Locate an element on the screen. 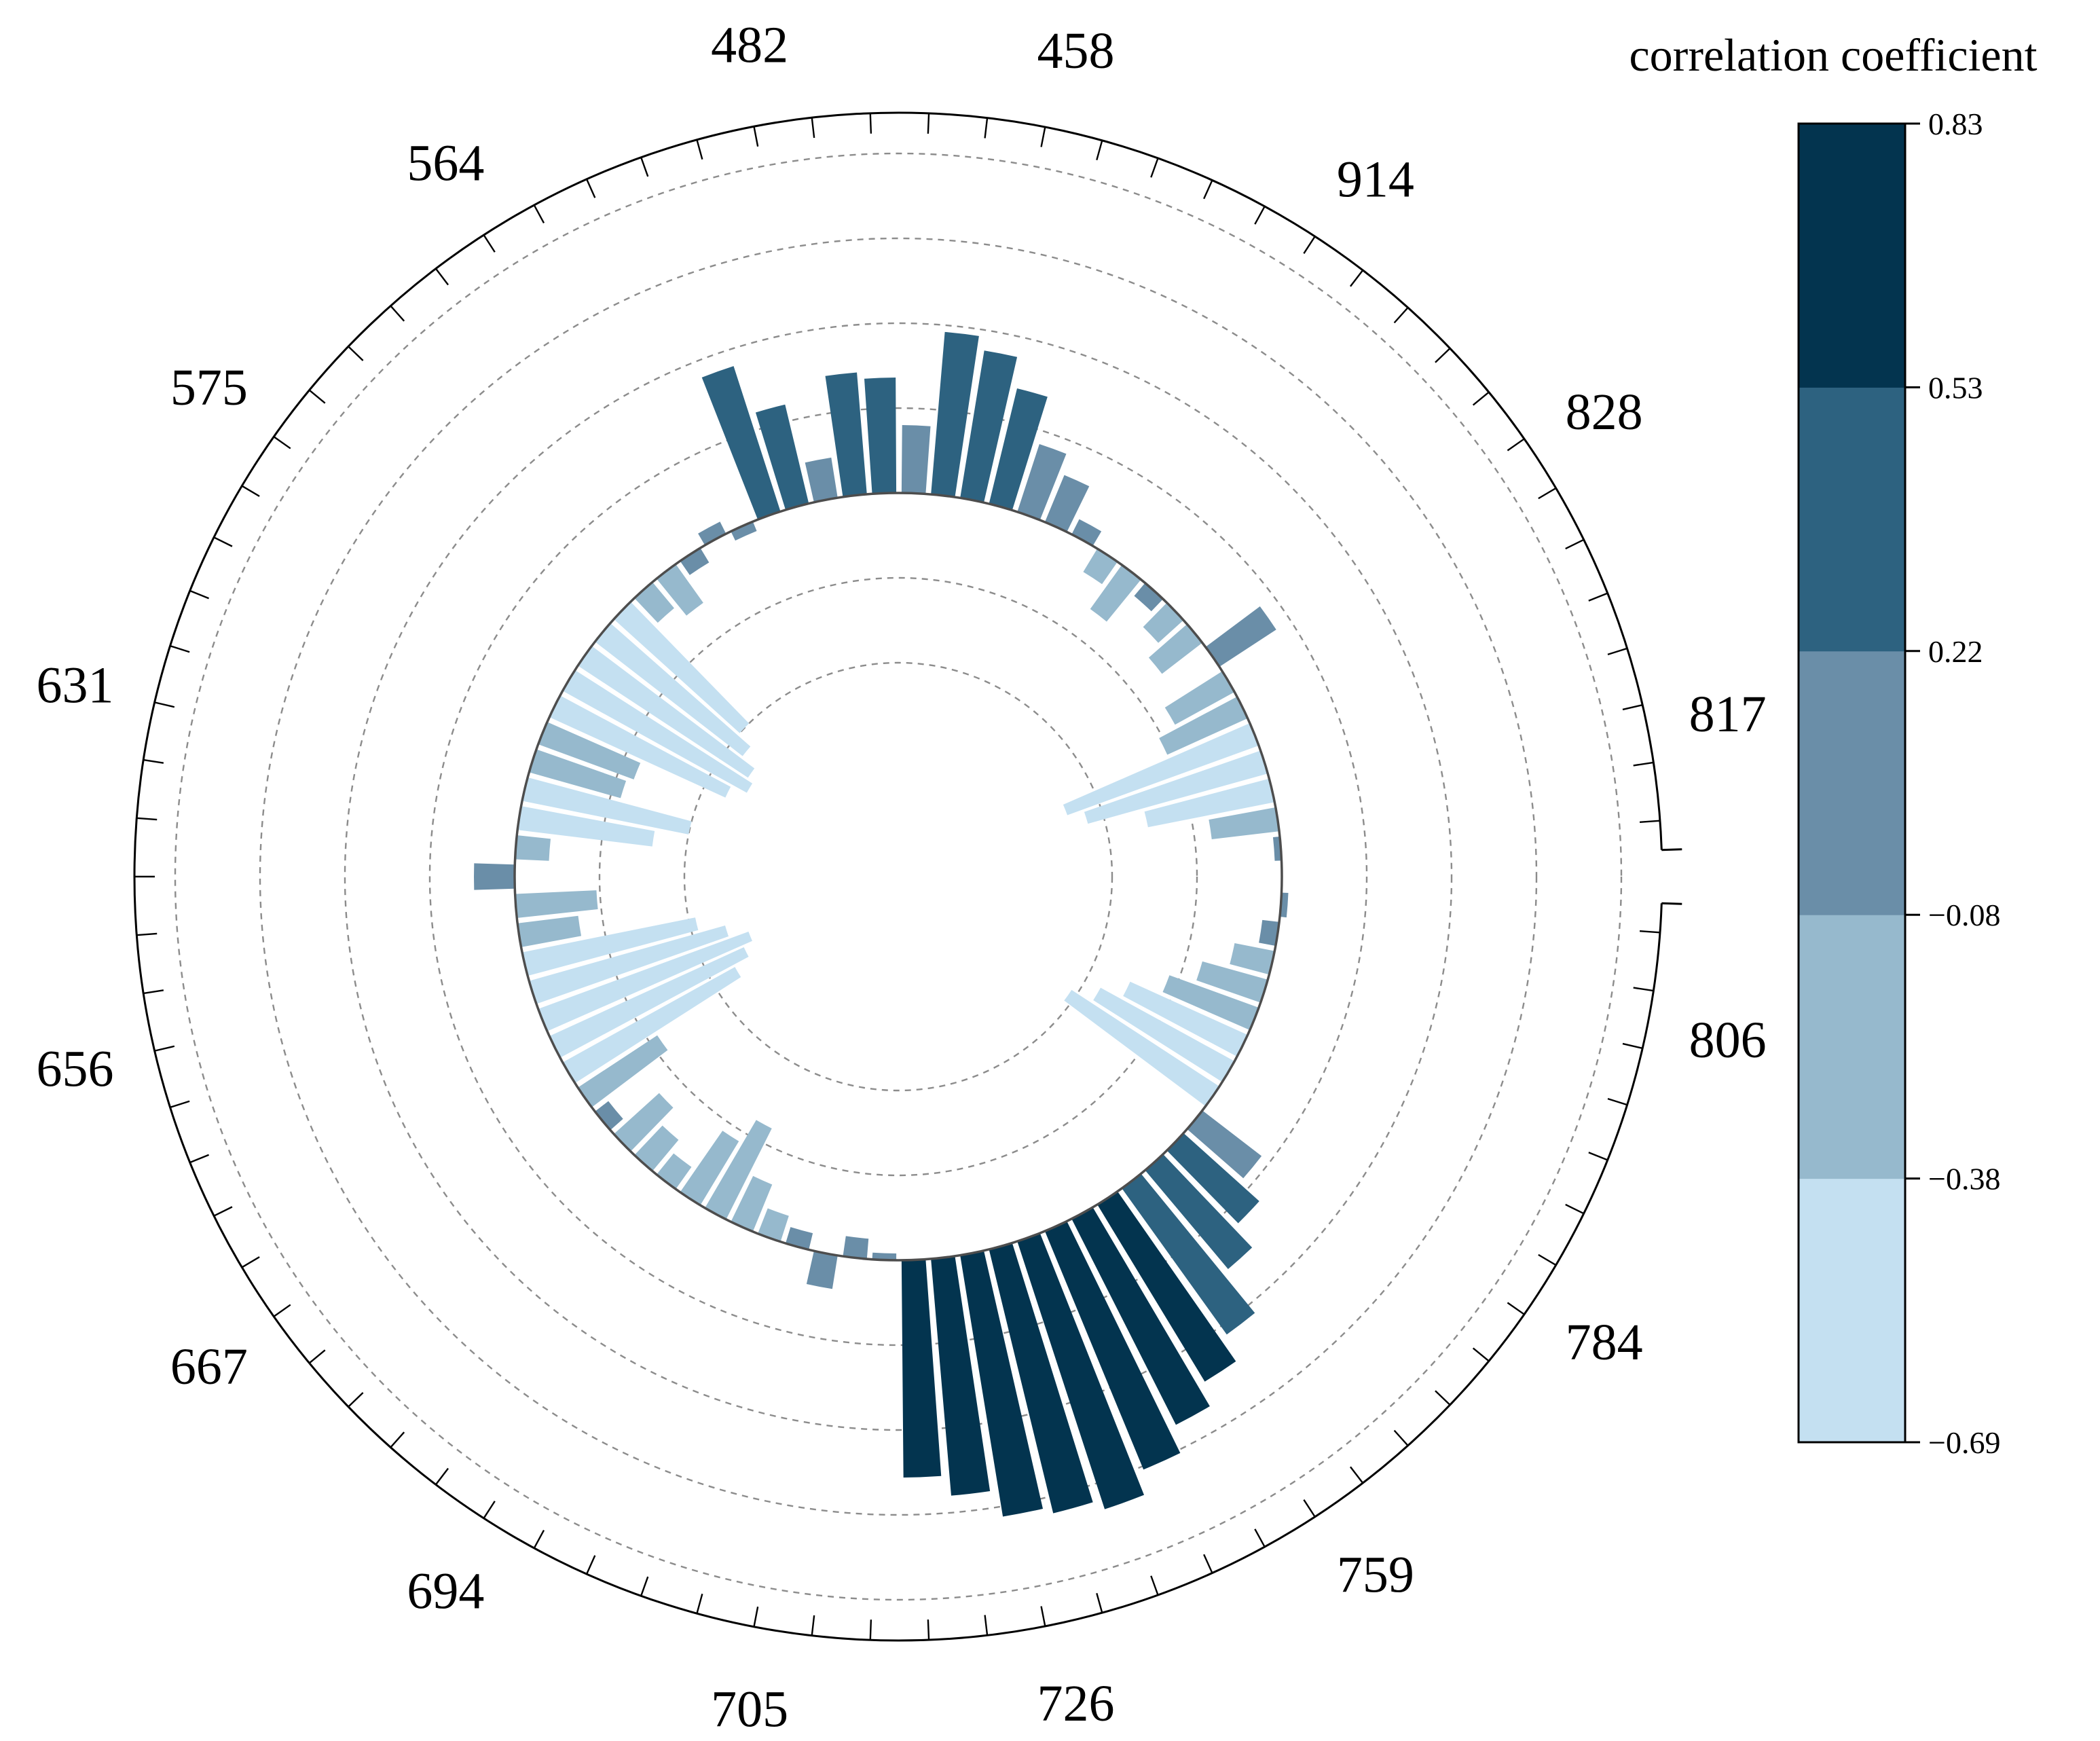 The width and height of the screenshot is (2100, 1741). gap-edge-start is located at coordinates (1672, 849).